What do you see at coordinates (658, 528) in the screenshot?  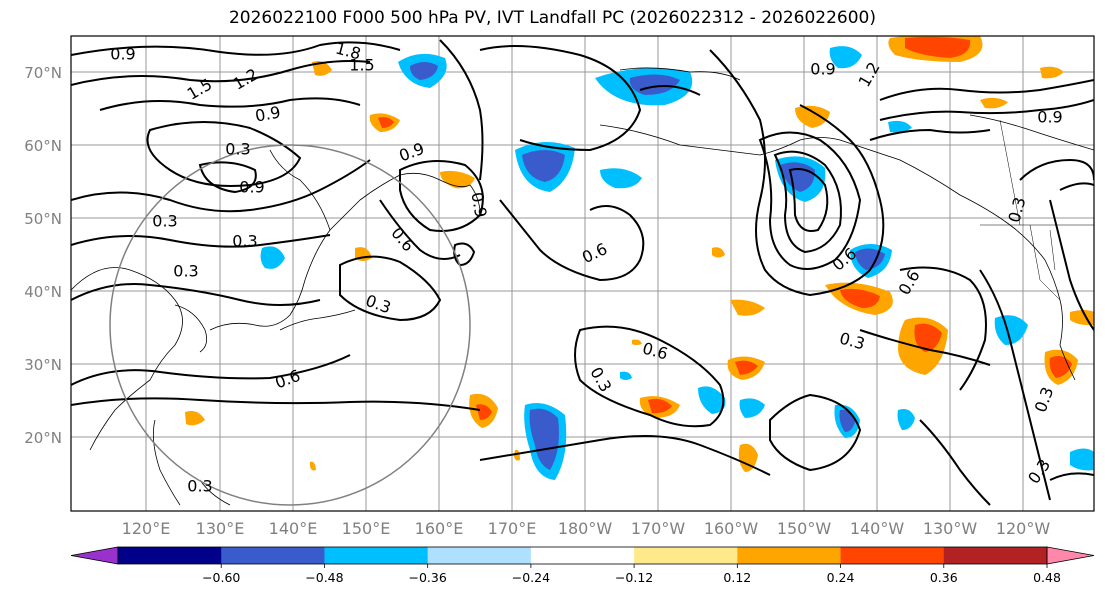 I see `lon-label: 170°W` at bounding box center [658, 528].